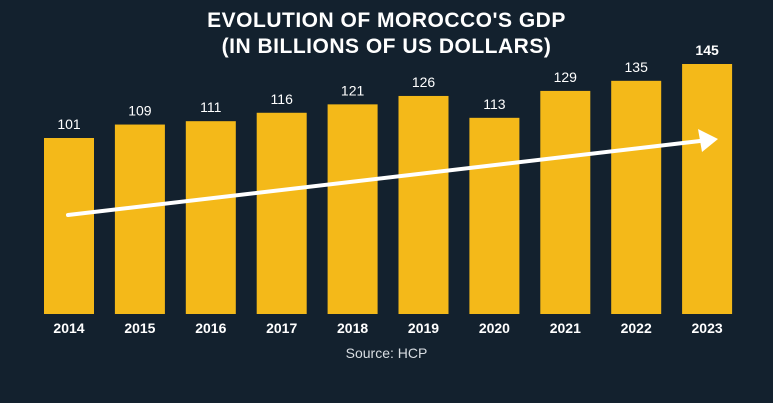 The width and height of the screenshot is (773, 403). I want to click on value-label-2019: 126, so click(424, 82).